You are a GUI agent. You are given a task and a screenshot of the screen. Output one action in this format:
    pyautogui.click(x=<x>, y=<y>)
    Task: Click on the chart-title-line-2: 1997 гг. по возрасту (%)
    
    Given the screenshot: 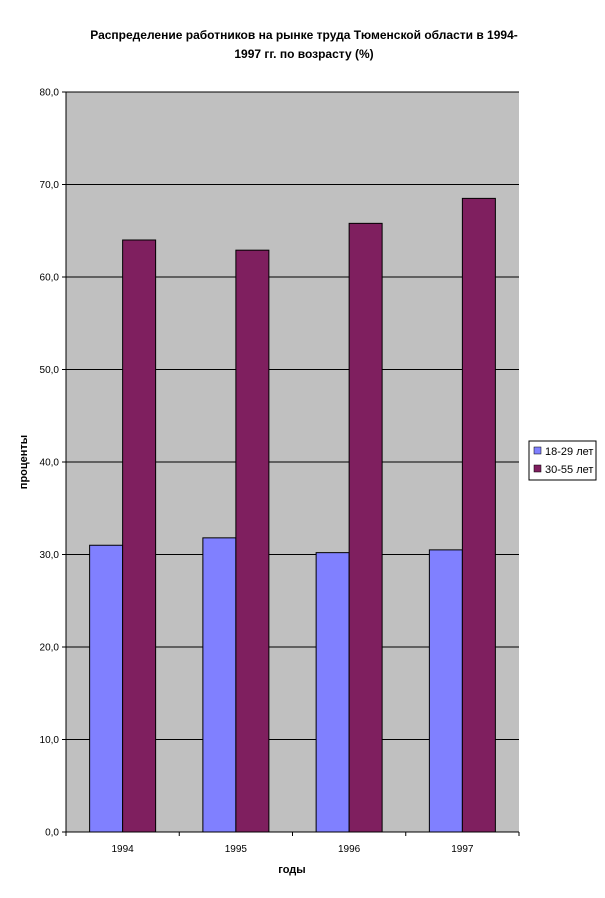 What is the action you would take?
    pyautogui.click(x=303, y=54)
    